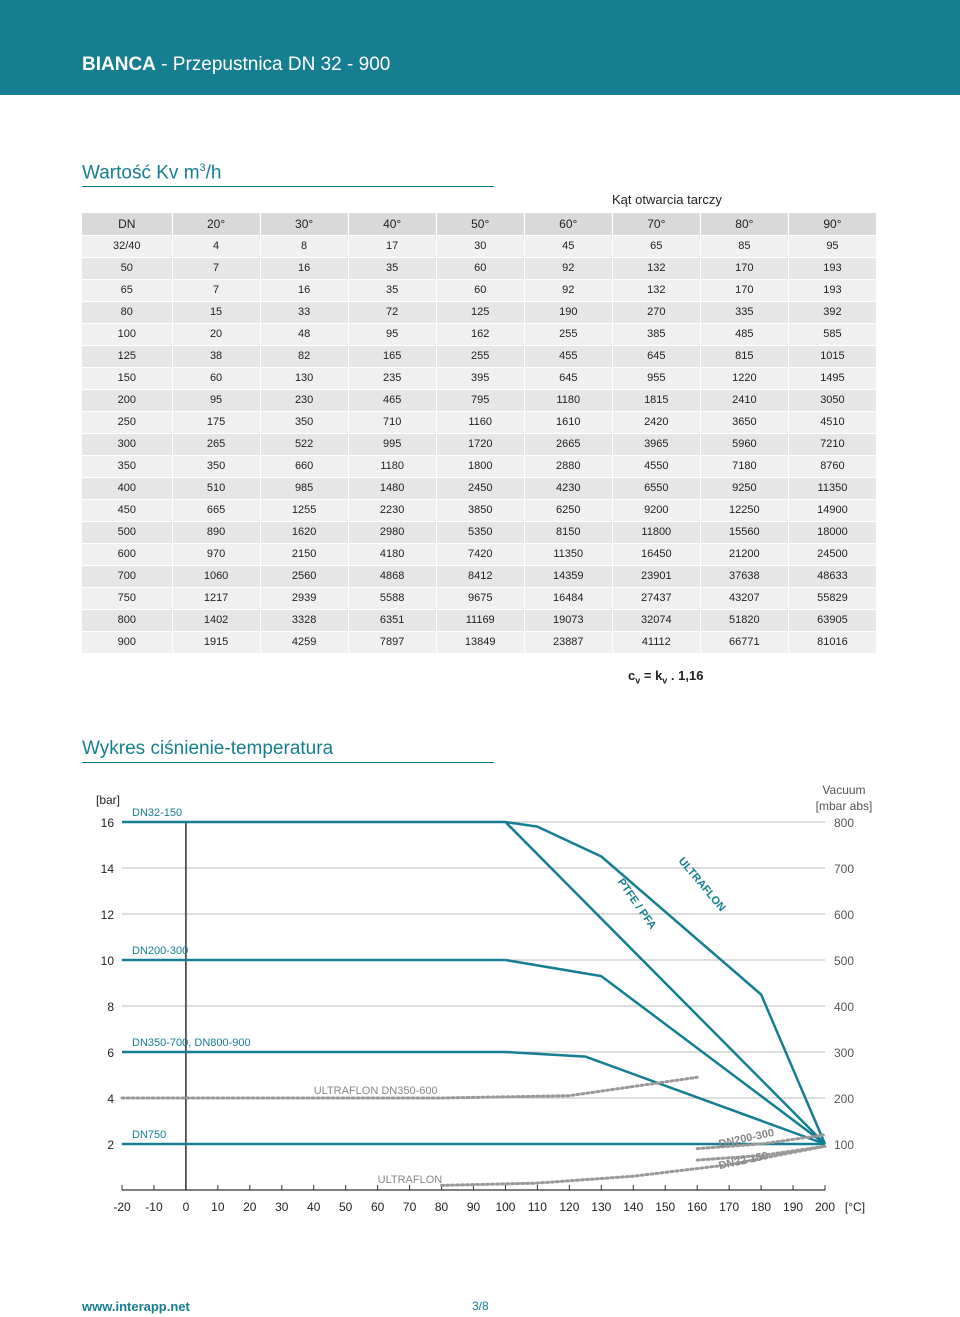 This screenshot has height=1317, width=960. I want to click on vacuum-series-label: DN32-150, so click(744, 1161).